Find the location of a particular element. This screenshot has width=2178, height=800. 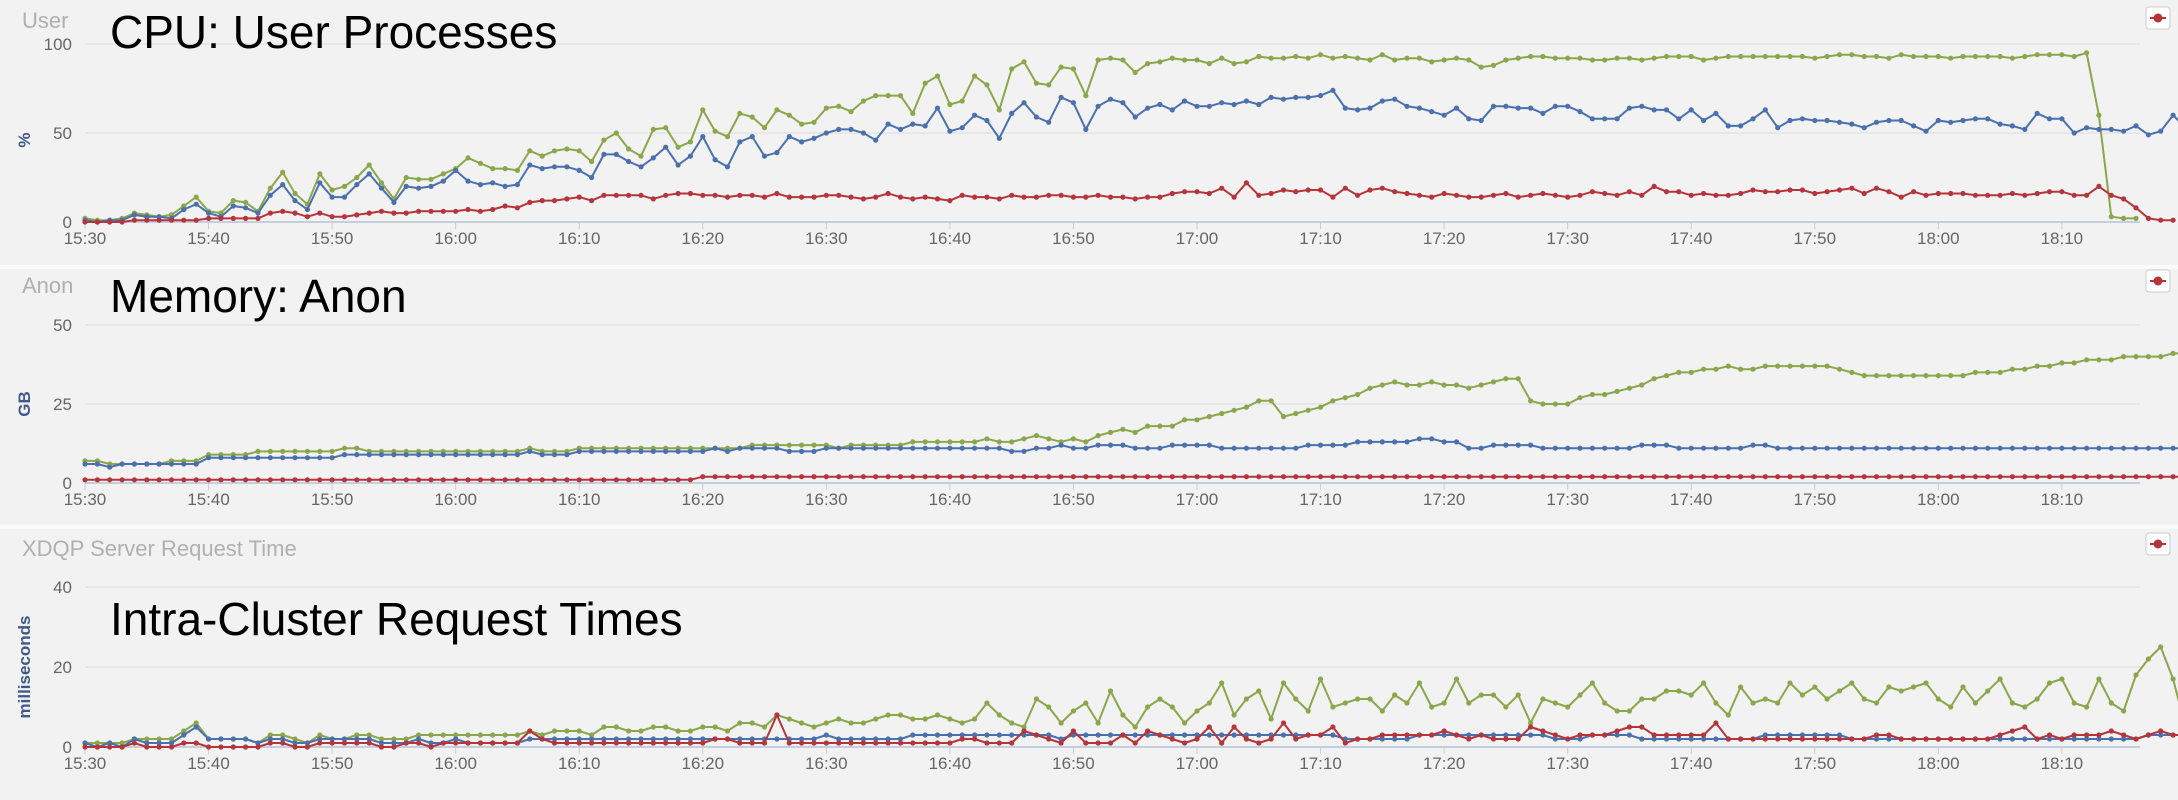

x-tick-label: 16:50 is located at coordinates (1073, 763).